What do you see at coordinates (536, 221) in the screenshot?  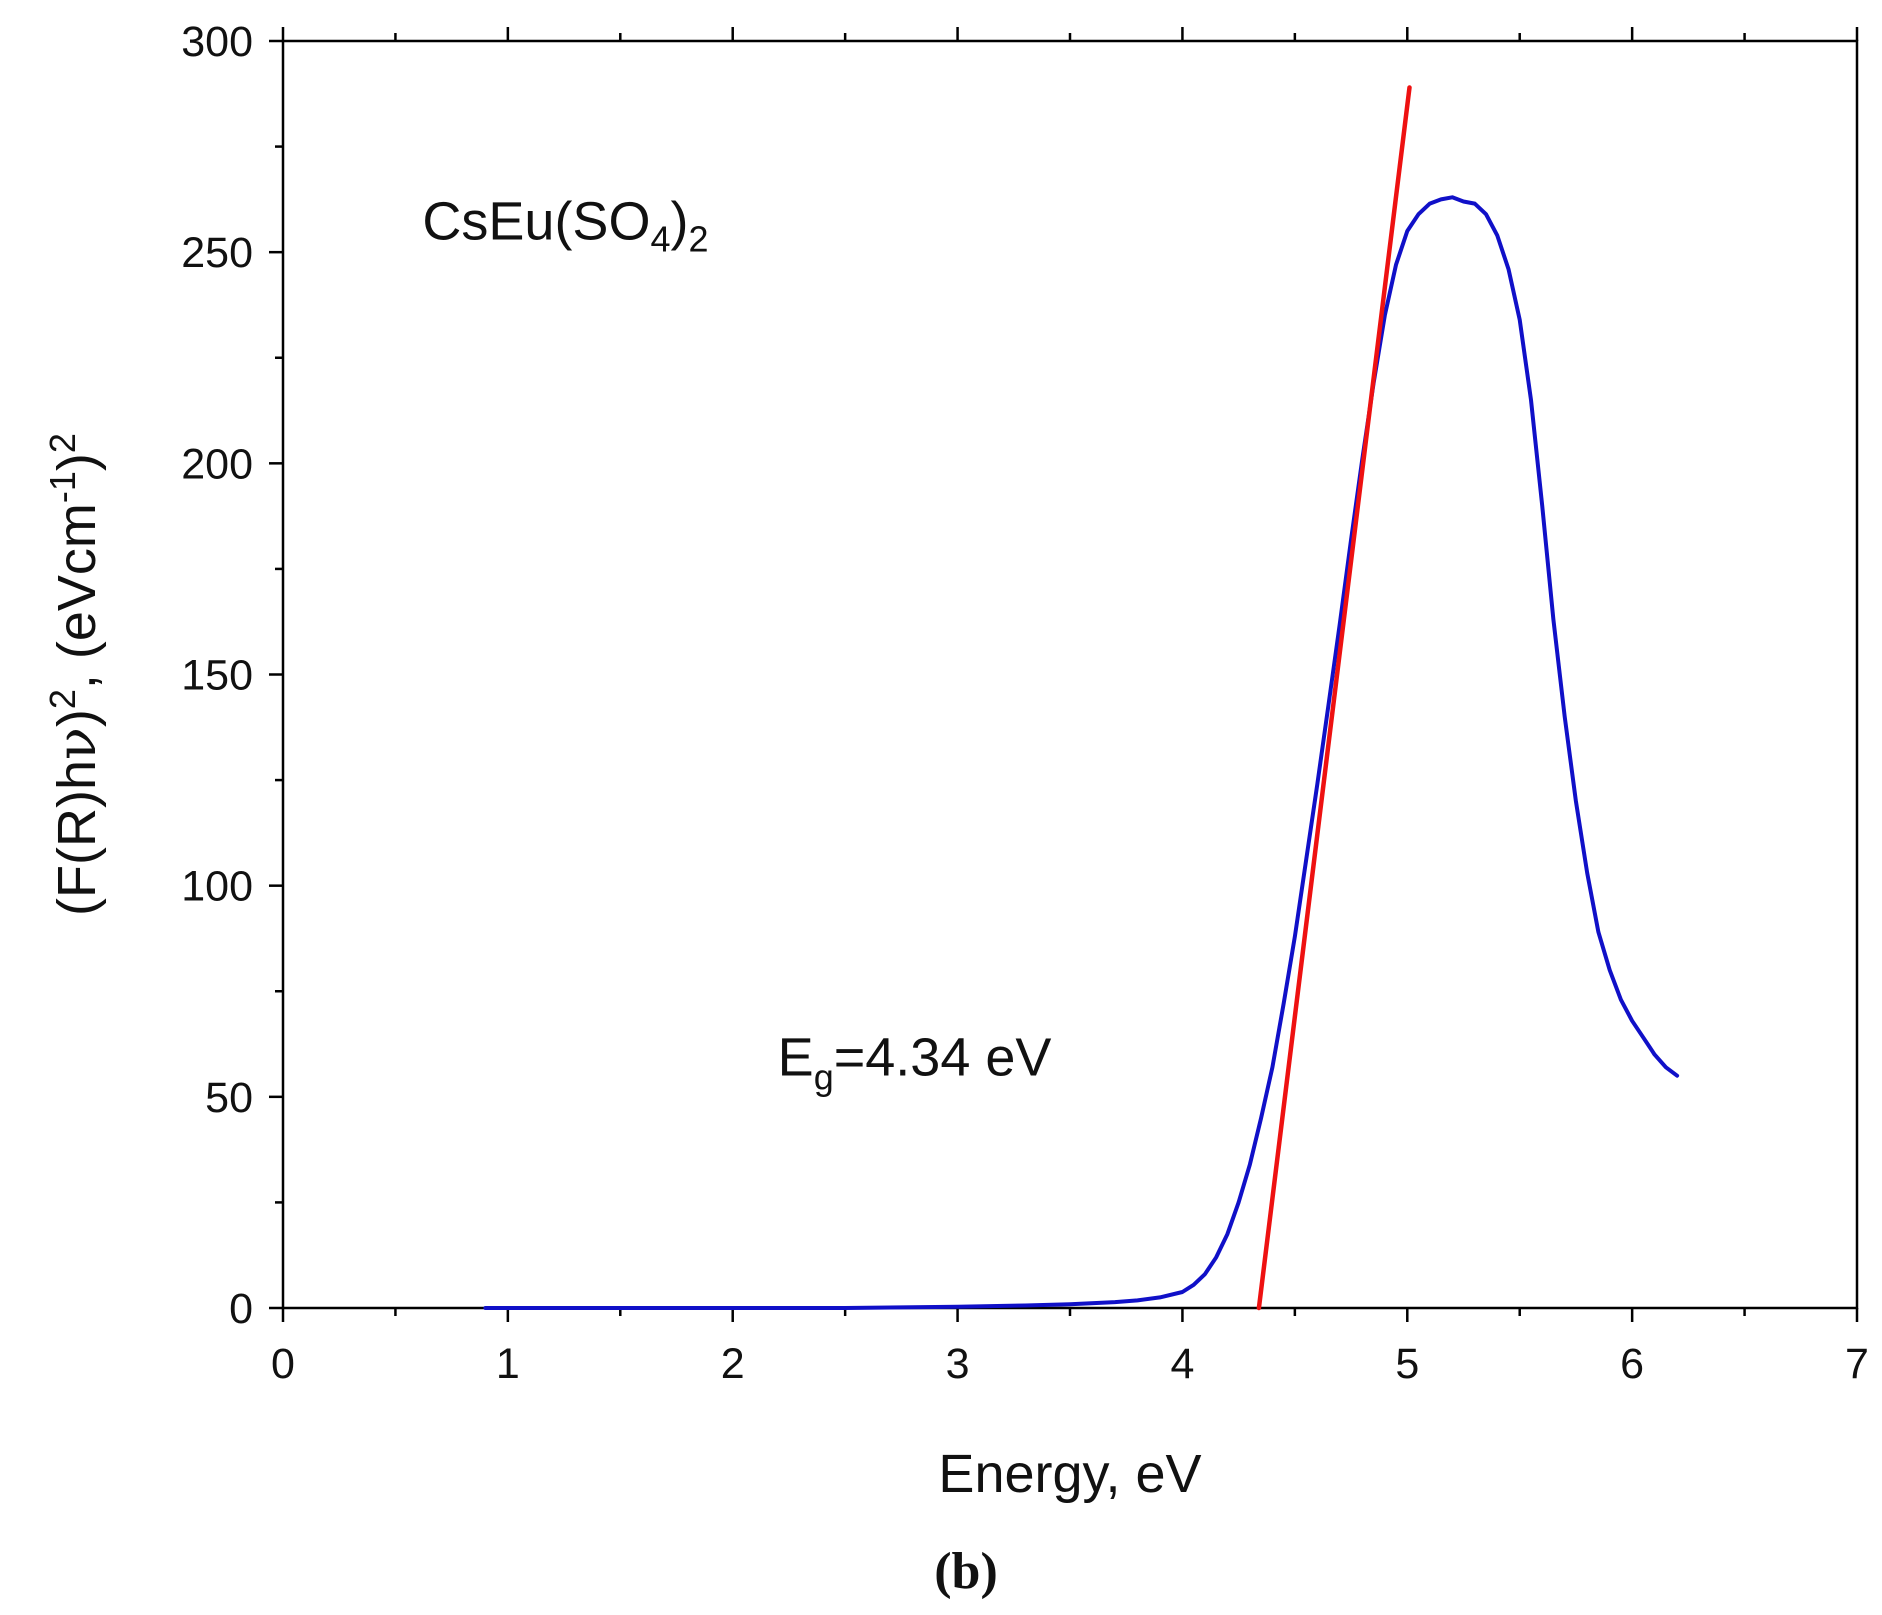 I see `compound-base1: CsEu(SO` at bounding box center [536, 221].